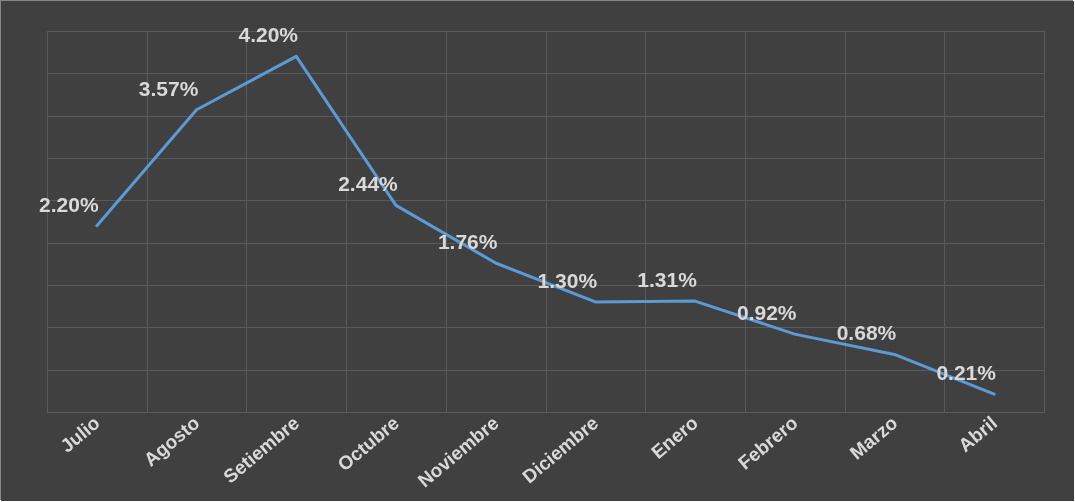 This screenshot has width=1075, height=502. What do you see at coordinates (168, 88) in the screenshot?
I see `data-label: 3.57%` at bounding box center [168, 88].